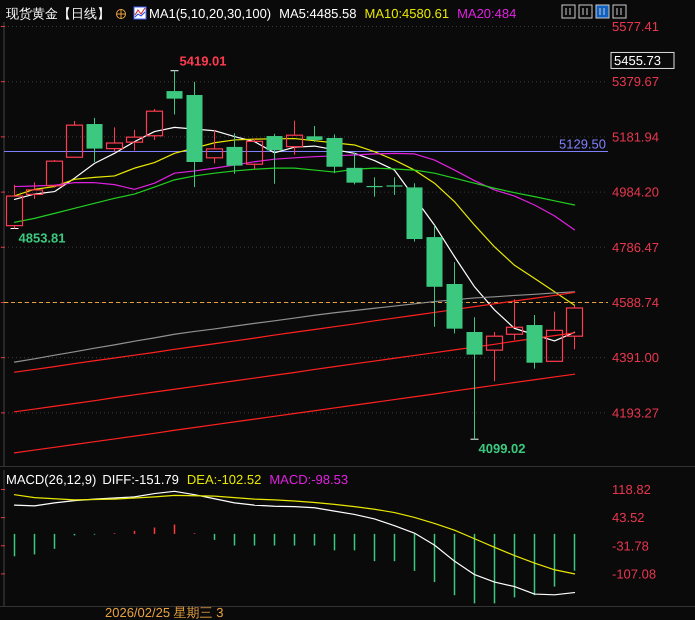 This screenshot has width=695, height=620. Describe the element at coordinates (637, 60) in the screenshot. I see `text: 5455.73` at that location.